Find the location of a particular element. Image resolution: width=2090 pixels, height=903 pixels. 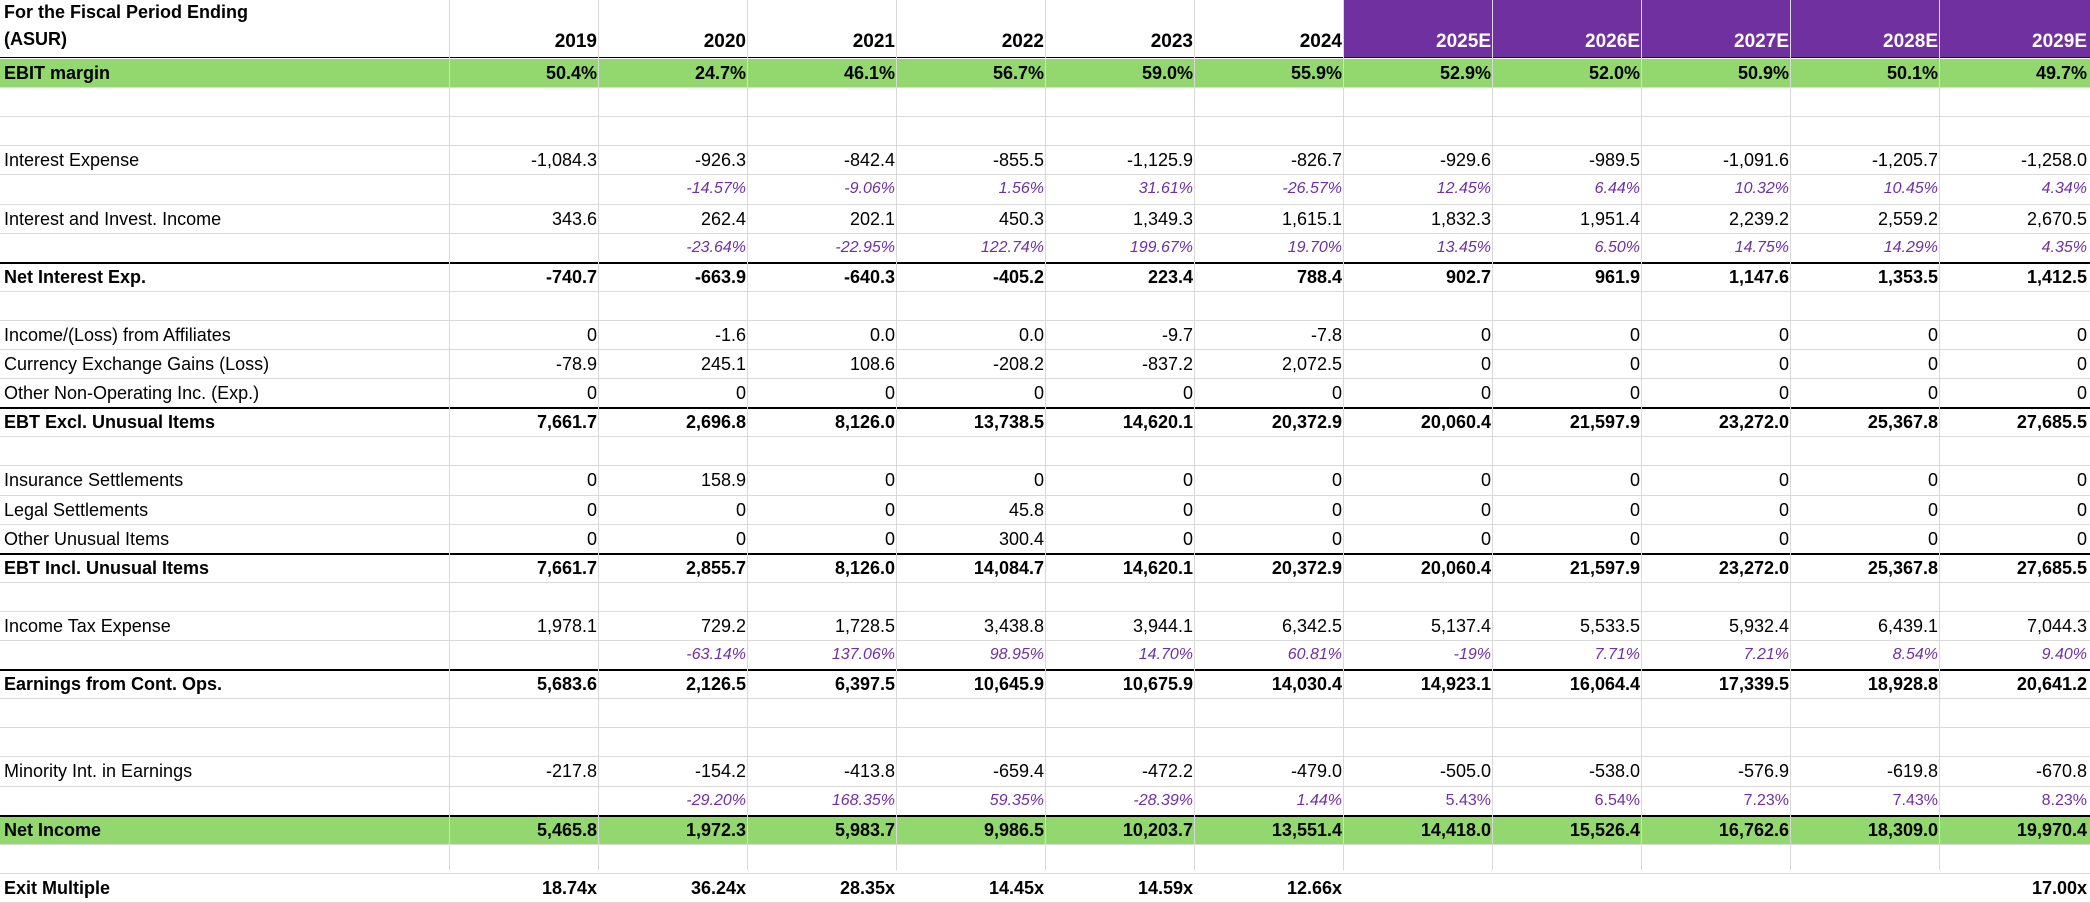

value-cell: 50.9% is located at coordinates (1763, 73).